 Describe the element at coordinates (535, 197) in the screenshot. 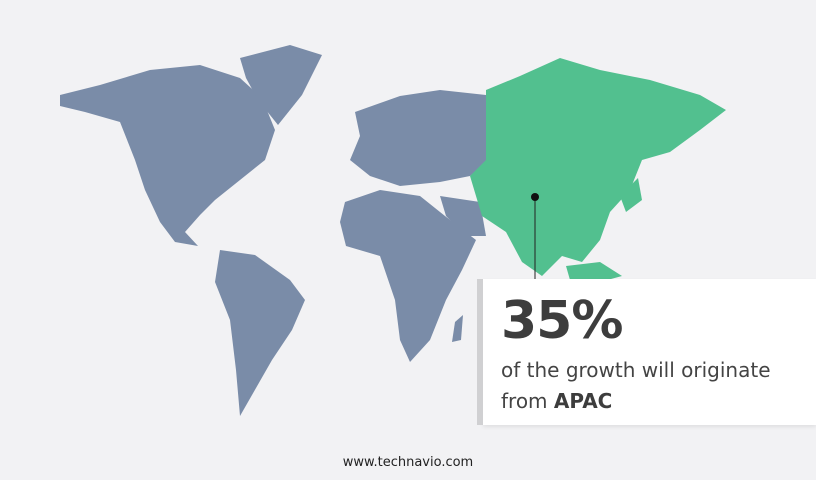

I see `pin-dot` at that location.